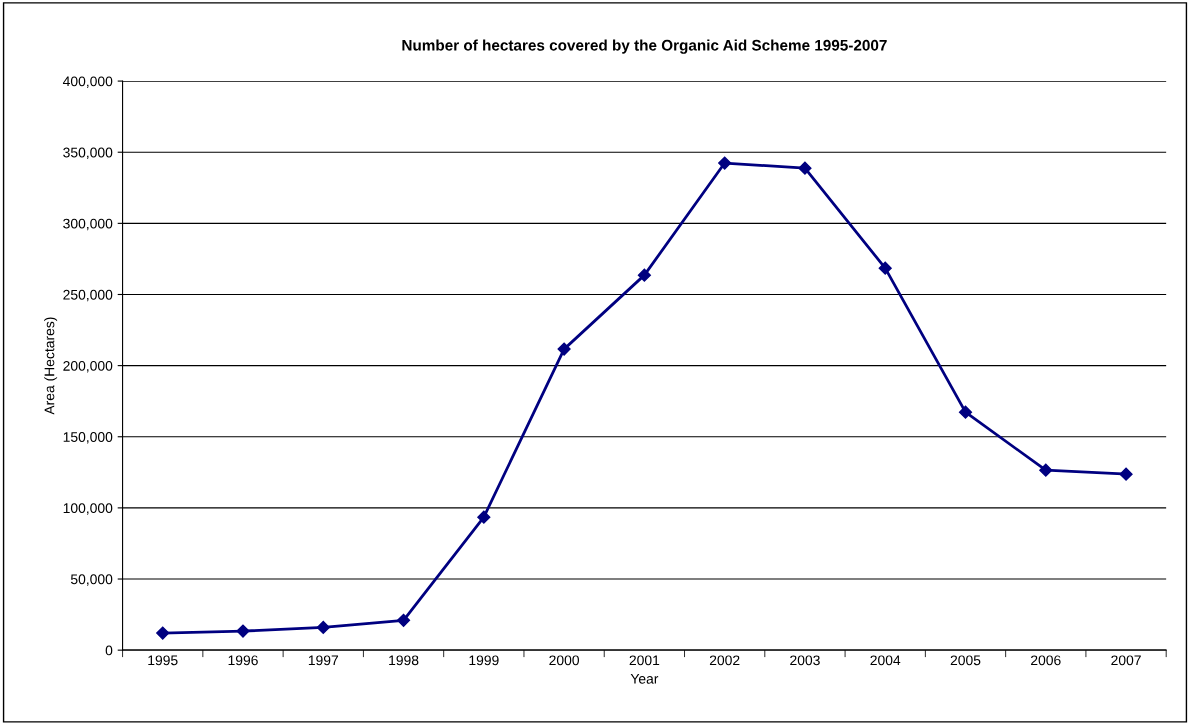 The height and width of the screenshot is (724, 1190). Describe the element at coordinates (965, 660) in the screenshot. I see `x-tick-label: 2005` at that location.